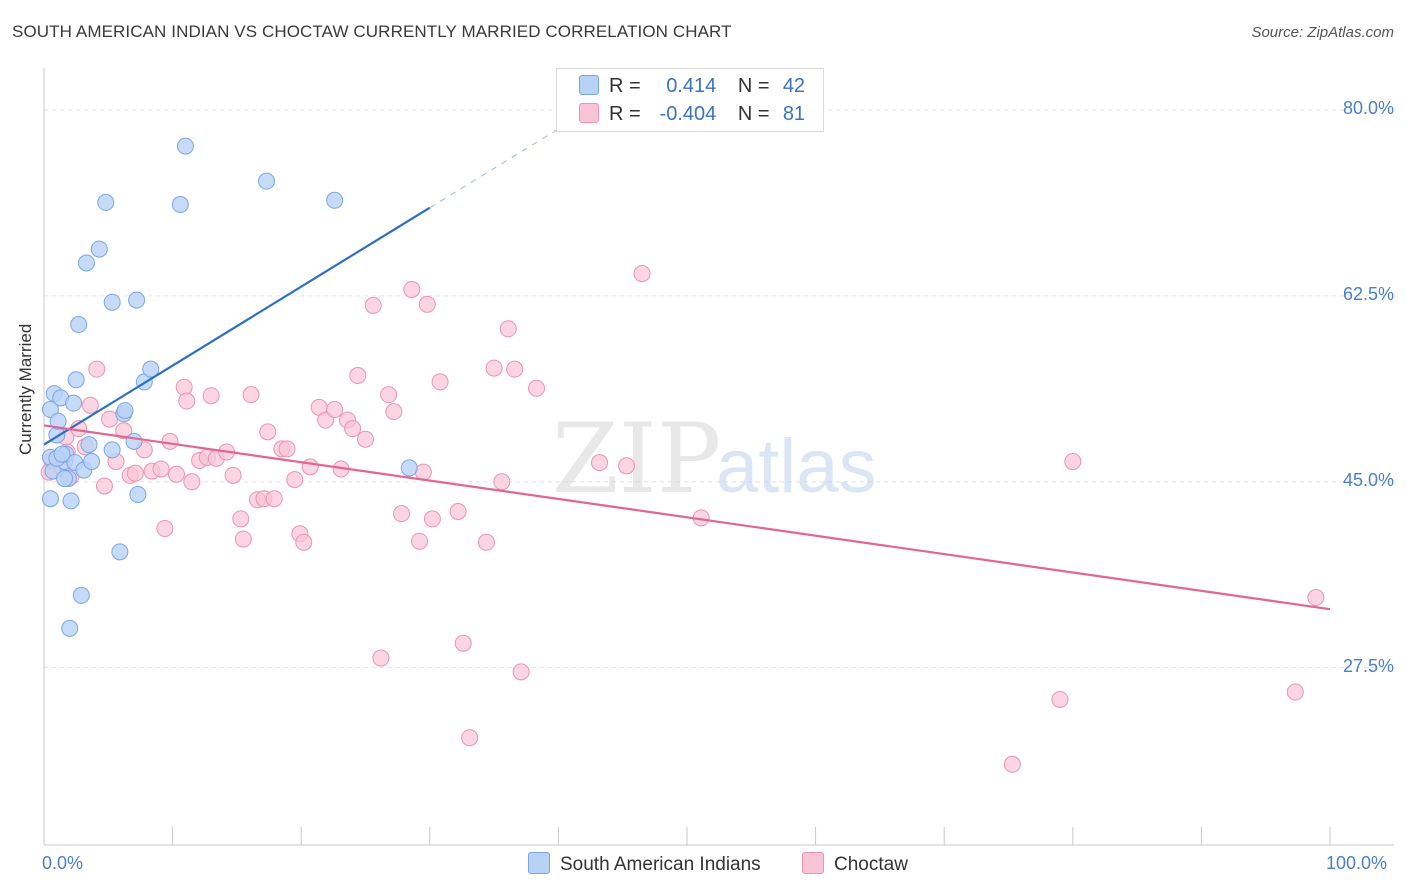 Image resolution: width=1406 pixels, height=892 pixels. What do you see at coordinates (589, 113) in the screenshot?
I see `legend-swatch-pink` at bounding box center [589, 113].